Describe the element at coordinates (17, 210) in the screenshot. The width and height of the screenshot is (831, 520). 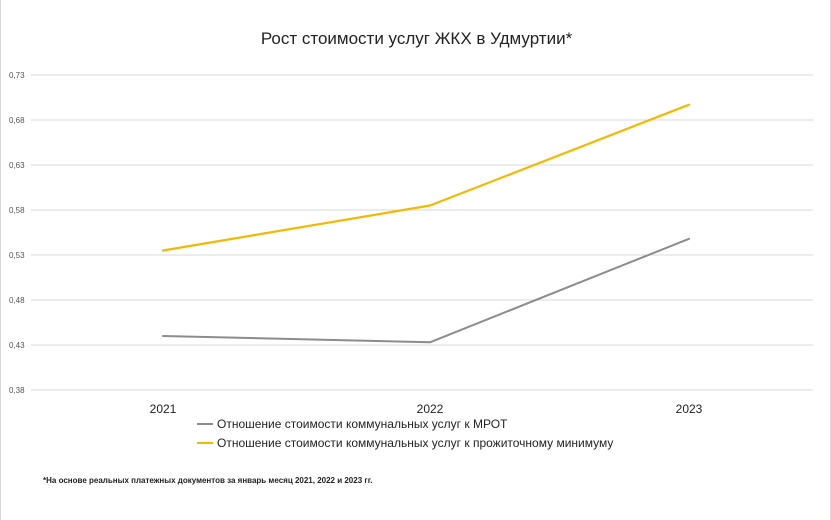
I see `y-tick-label: 0,58` at that location.